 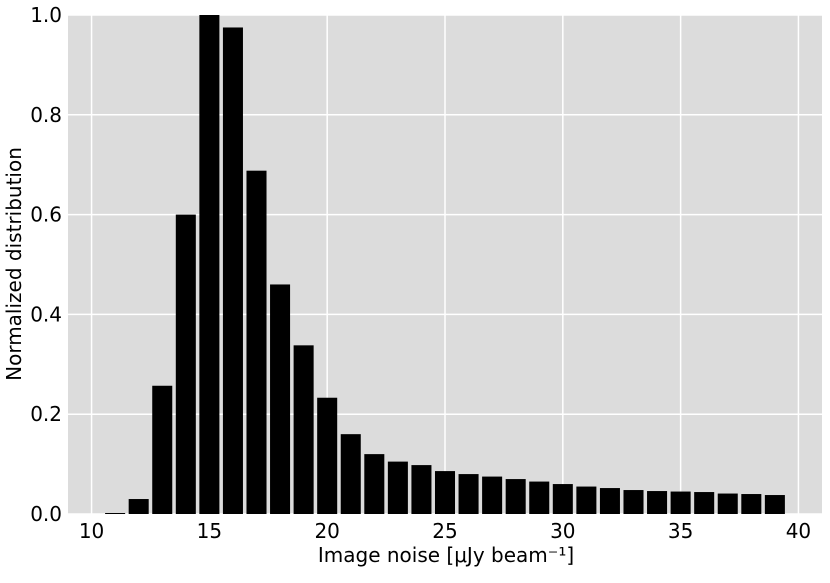 What do you see at coordinates (46, 514) in the screenshot?
I see `y-tick-label: 0.0` at bounding box center [46, 514].